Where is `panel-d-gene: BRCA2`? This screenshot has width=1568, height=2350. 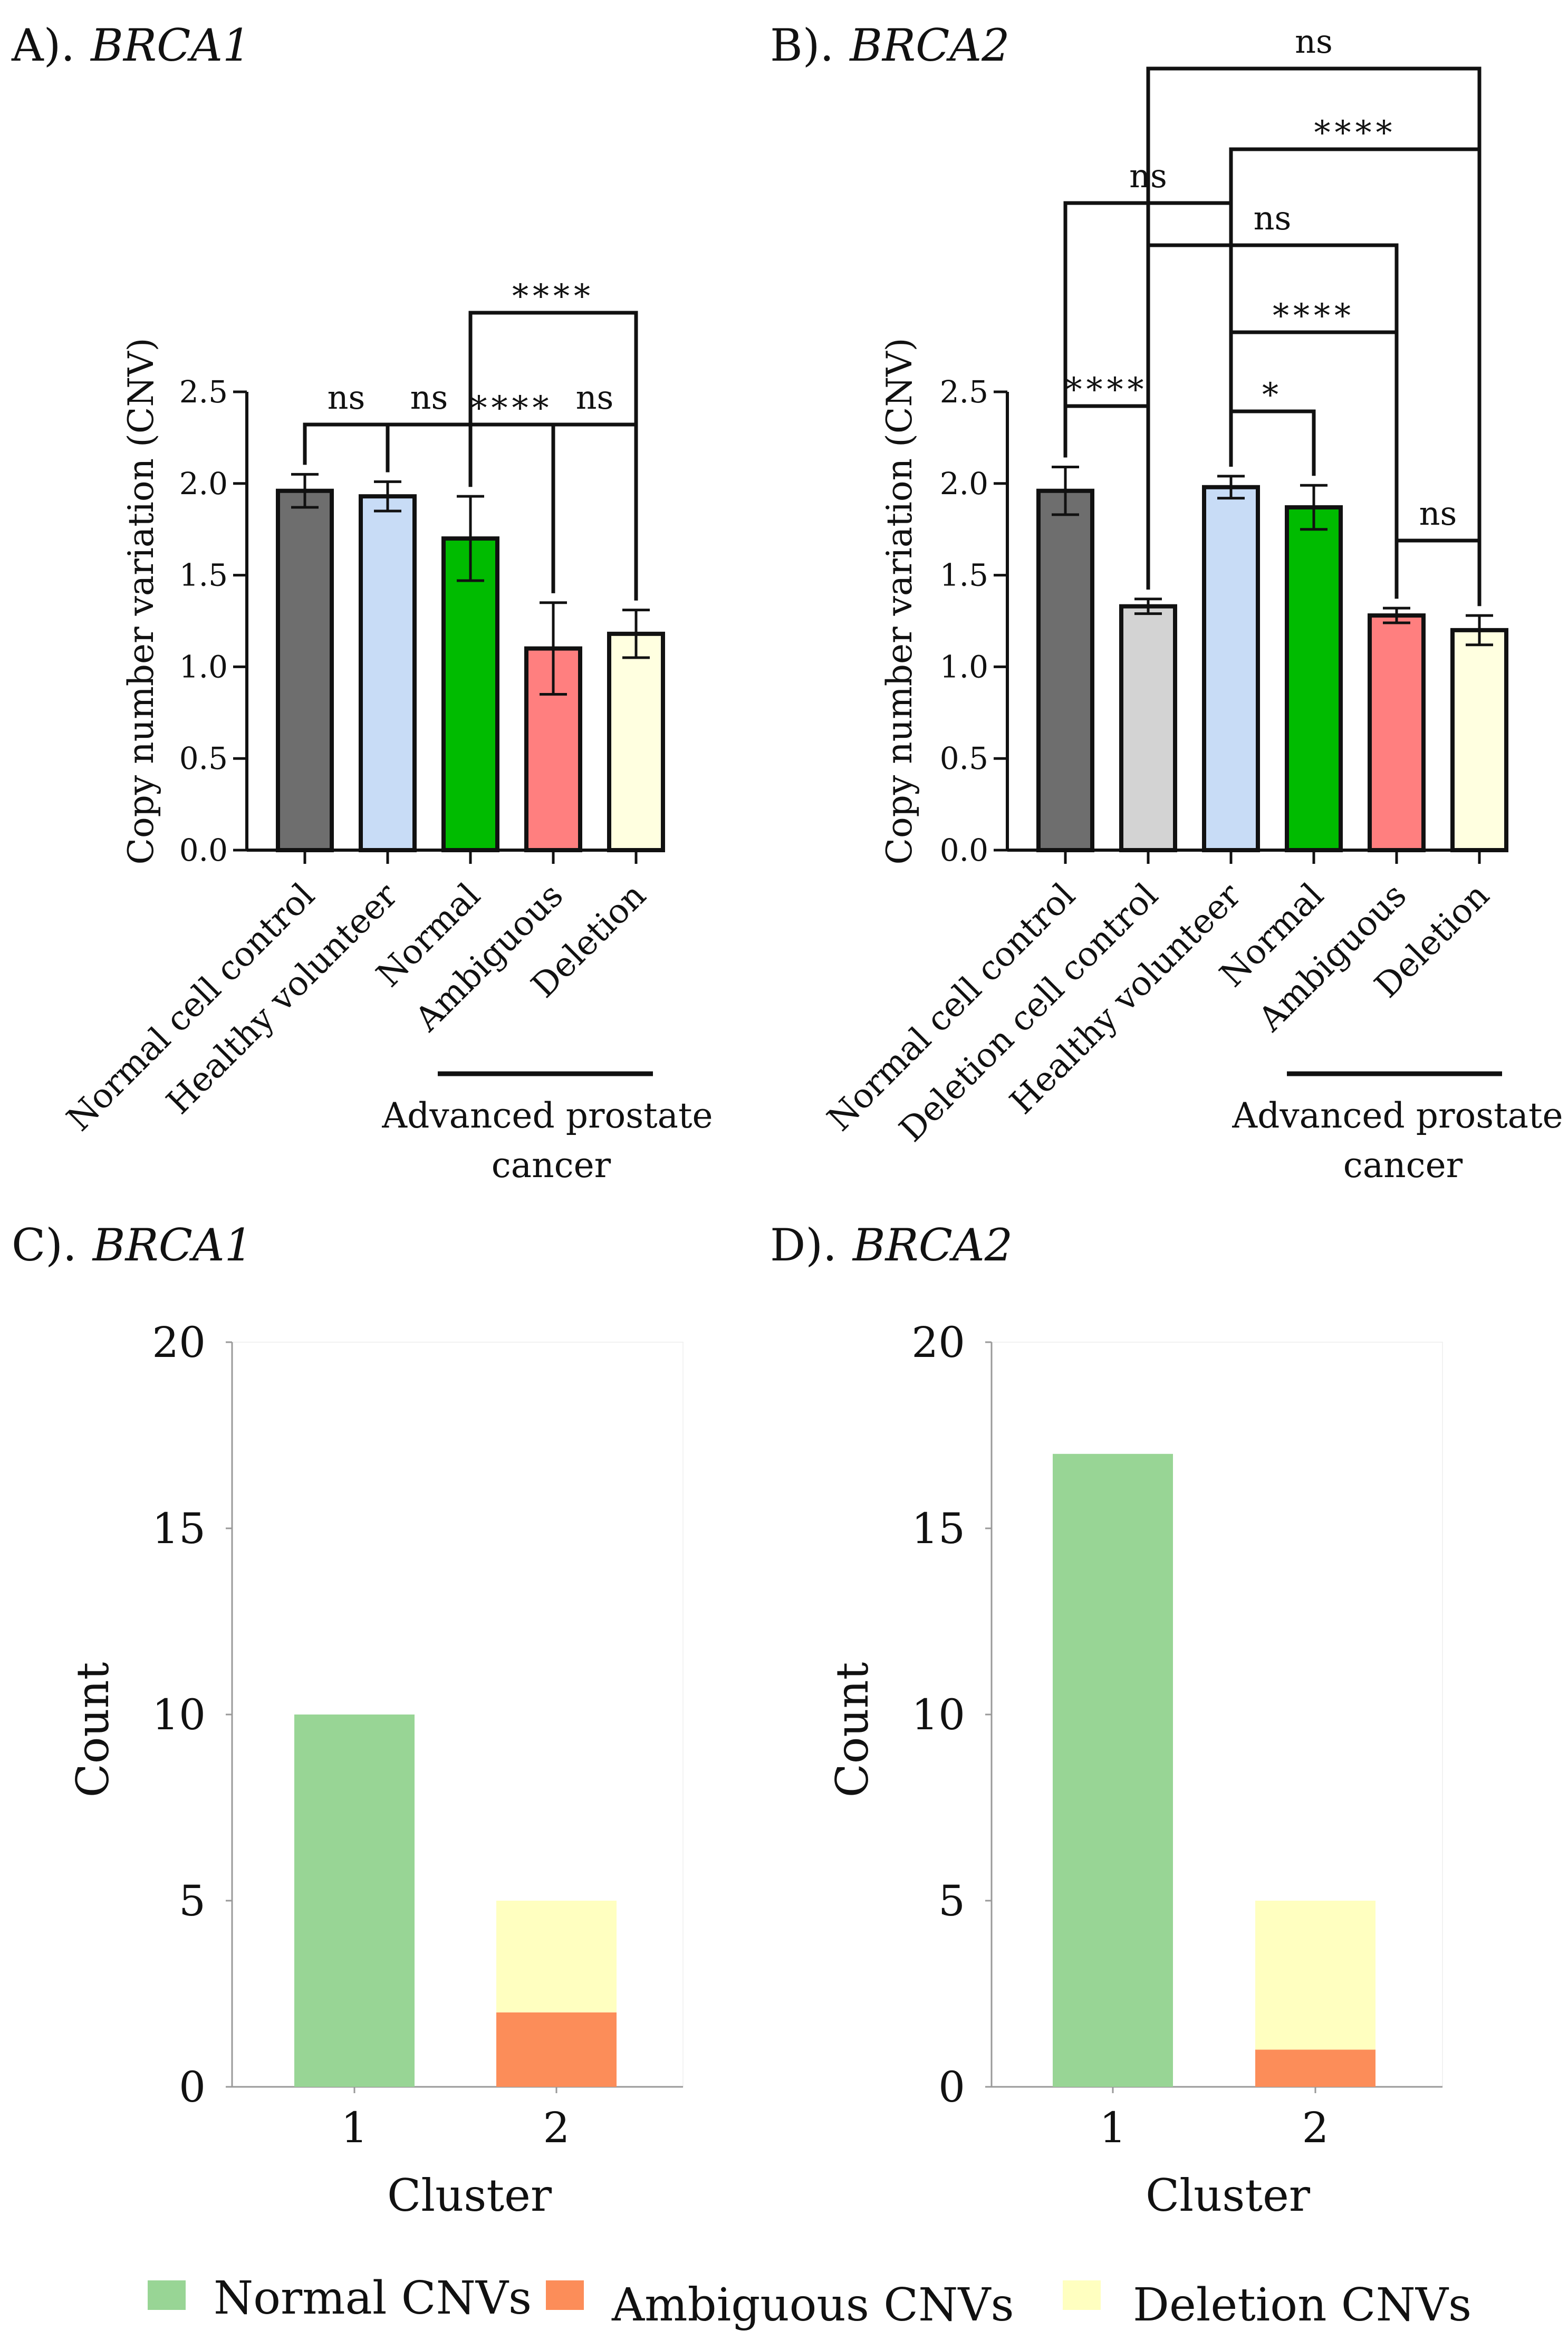
panel-d-gene: BRCA2 is located at coordinates (933, 1245).